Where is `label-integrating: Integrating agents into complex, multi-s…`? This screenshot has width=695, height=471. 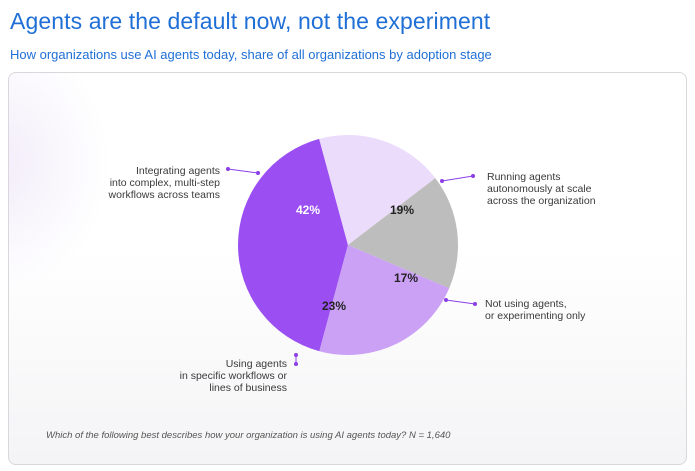
label-integrating: Integrating agents into complex, multi-s… is located at coordinates (164, 183).